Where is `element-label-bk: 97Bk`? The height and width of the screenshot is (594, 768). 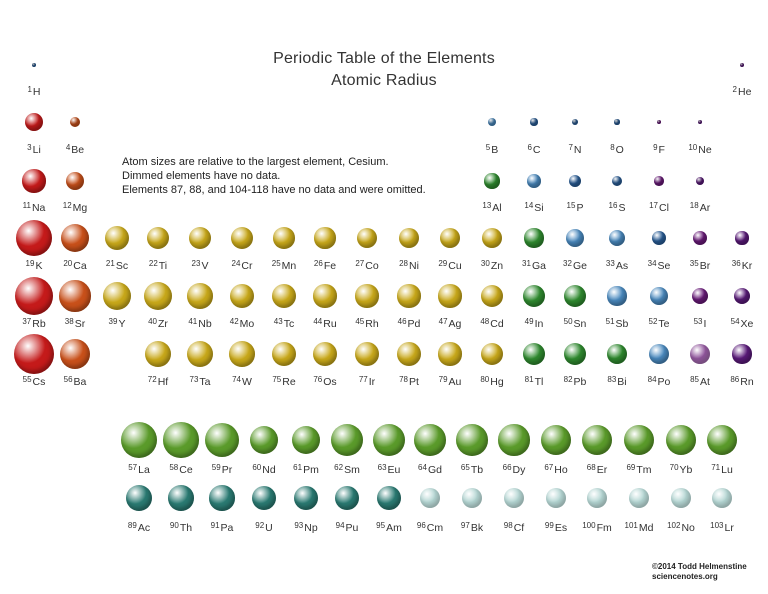 element-label-bk: 97Bk is located at coordinates (472, 527).